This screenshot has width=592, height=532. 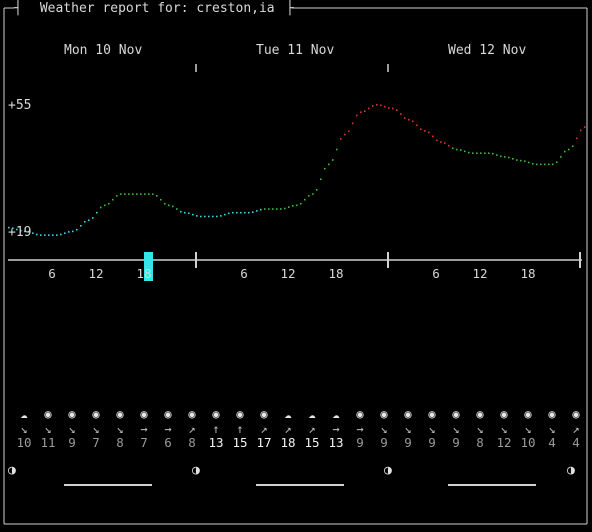 What do you see at coordinates (576, 442) in the screenshot?
I see `wind-speed-value: 4` at bounding box center [576, 442].